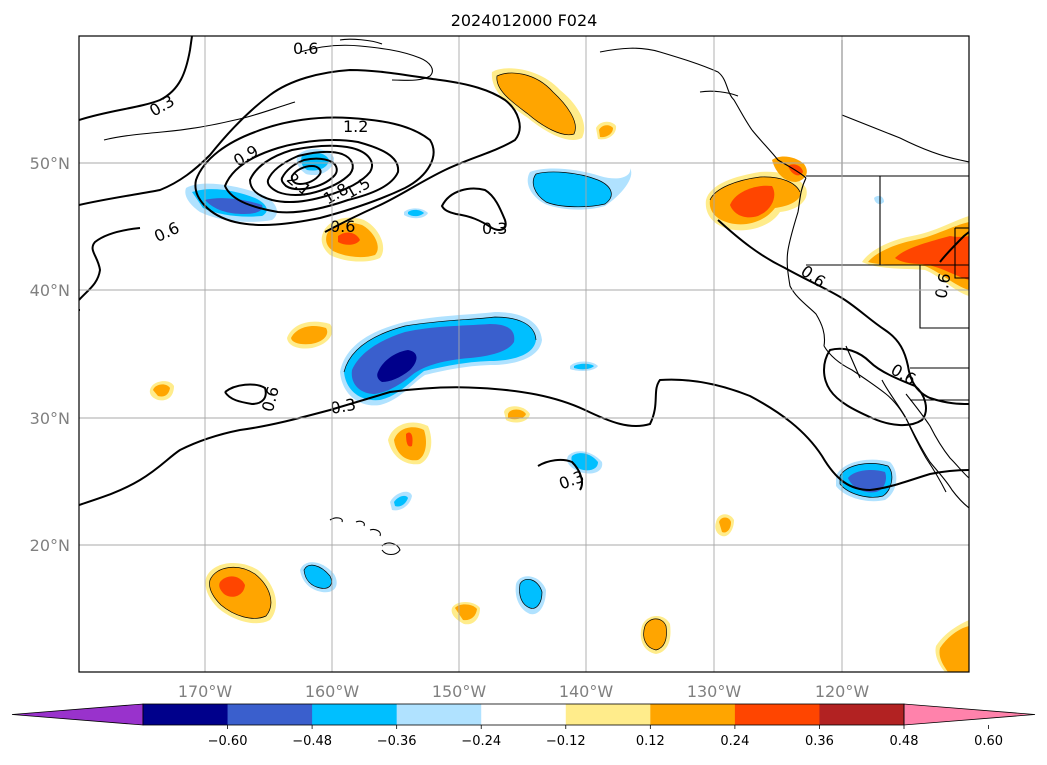 Image resolution: width=1047 pixels, height=765 pixels. I want to click on colorbar-tick-label: 0.36, so click(819, 741).